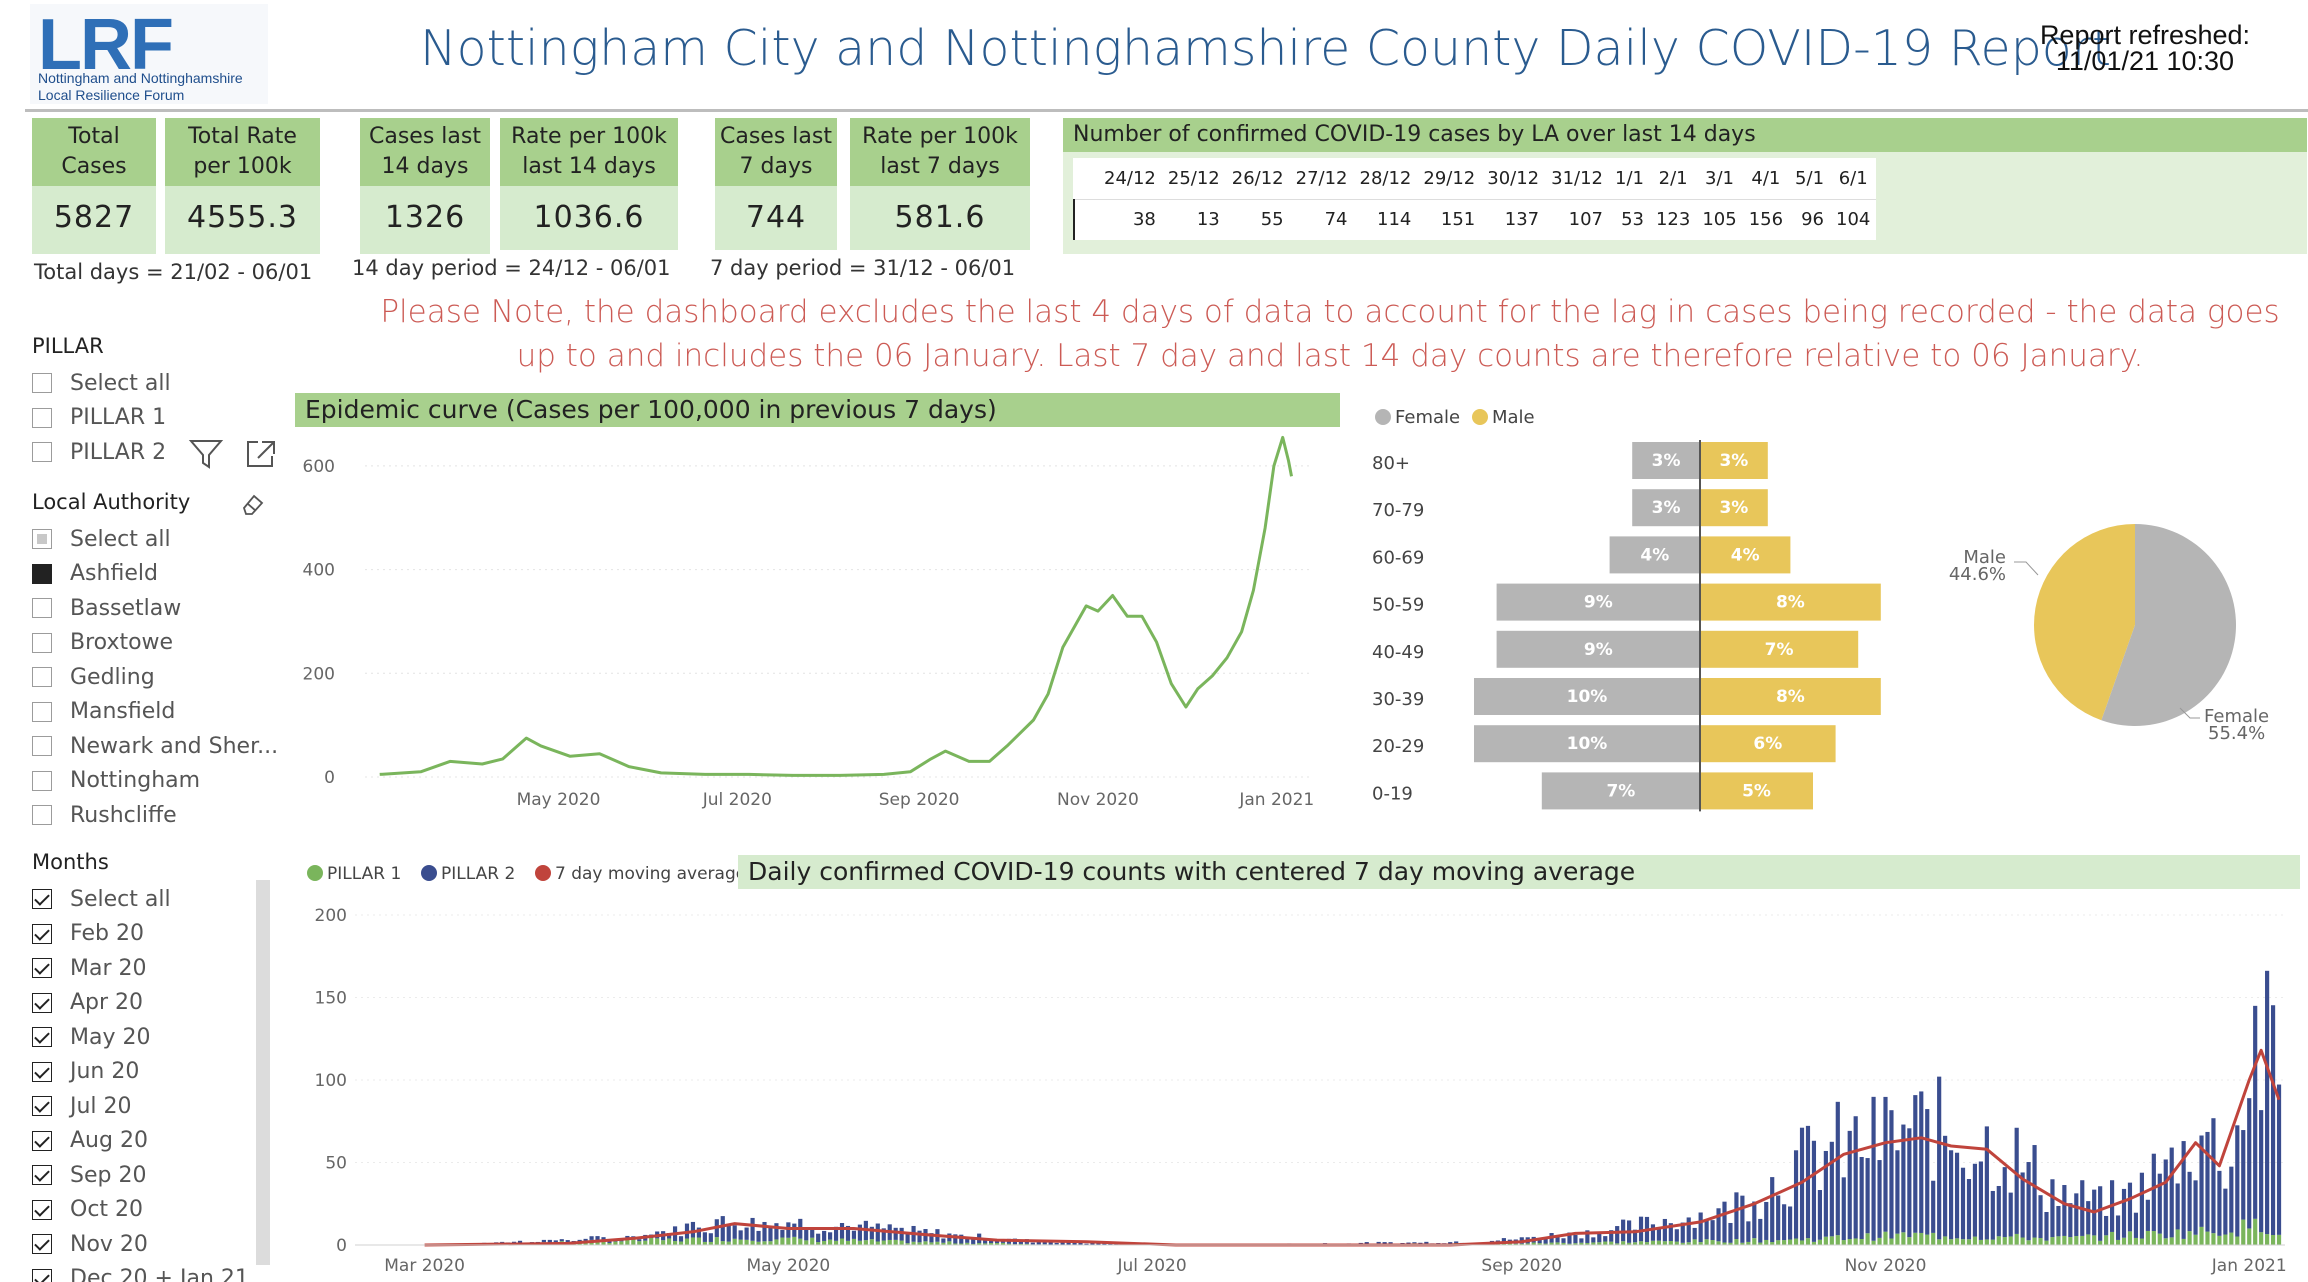 The image size is (2308, 1282). What do you see at coordinates (85, 1072) in the screenshot?
I see `slicer-option: Jun 20` at bounding box center [85, 1072].